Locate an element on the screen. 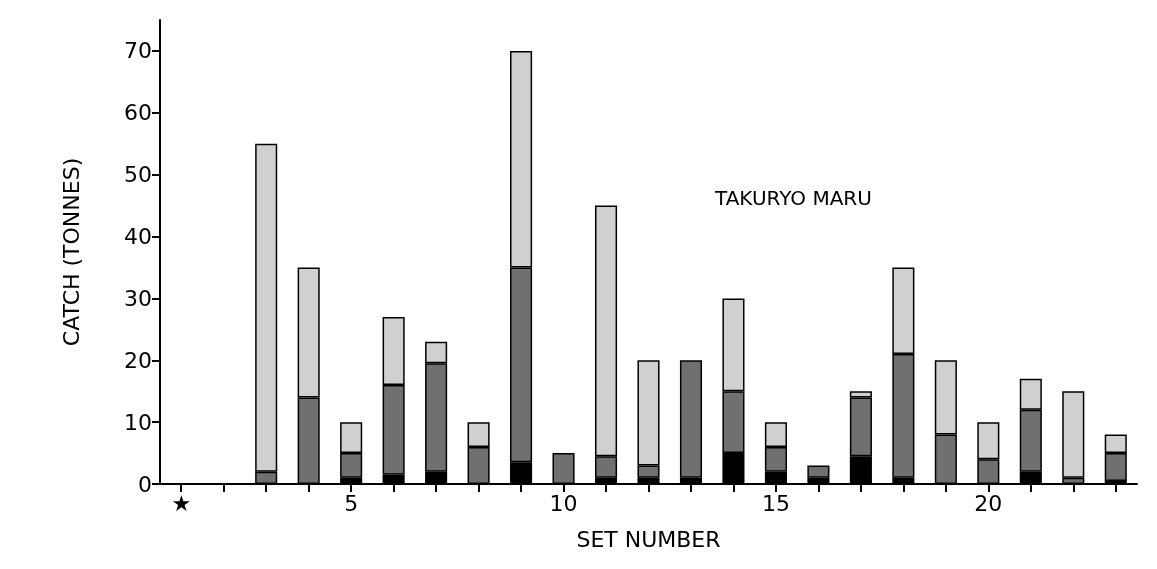 Image resolution: width=1157 pixels, height=569 pixels. x-tick-label: 15 is located at coordinates (775, 503).